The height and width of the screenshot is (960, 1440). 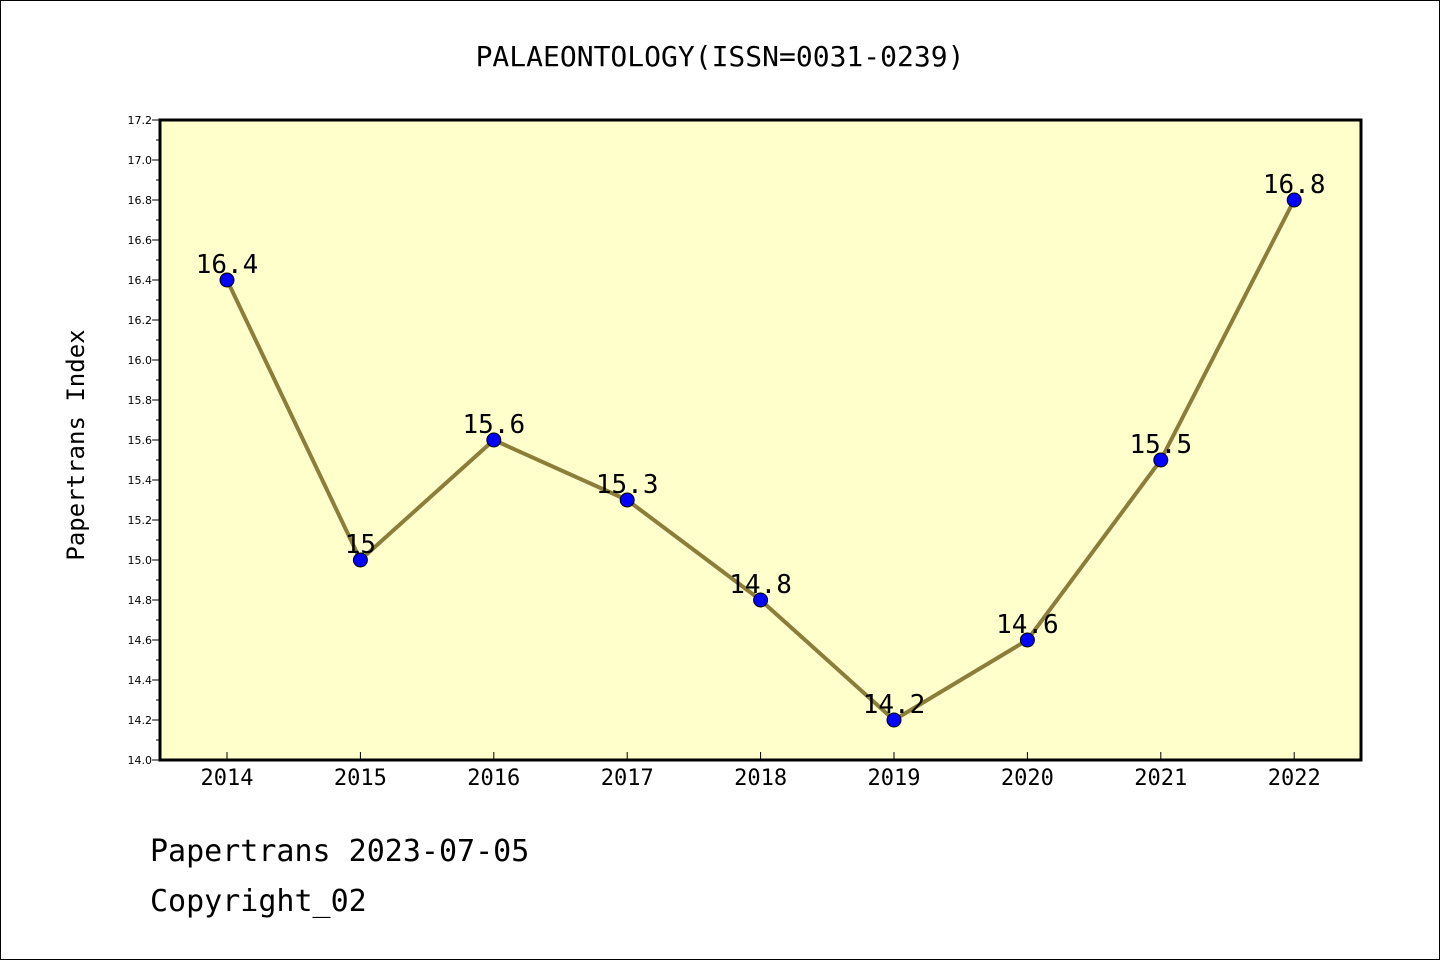 I want to click on data-label: 15, so click(x=360, y=545).